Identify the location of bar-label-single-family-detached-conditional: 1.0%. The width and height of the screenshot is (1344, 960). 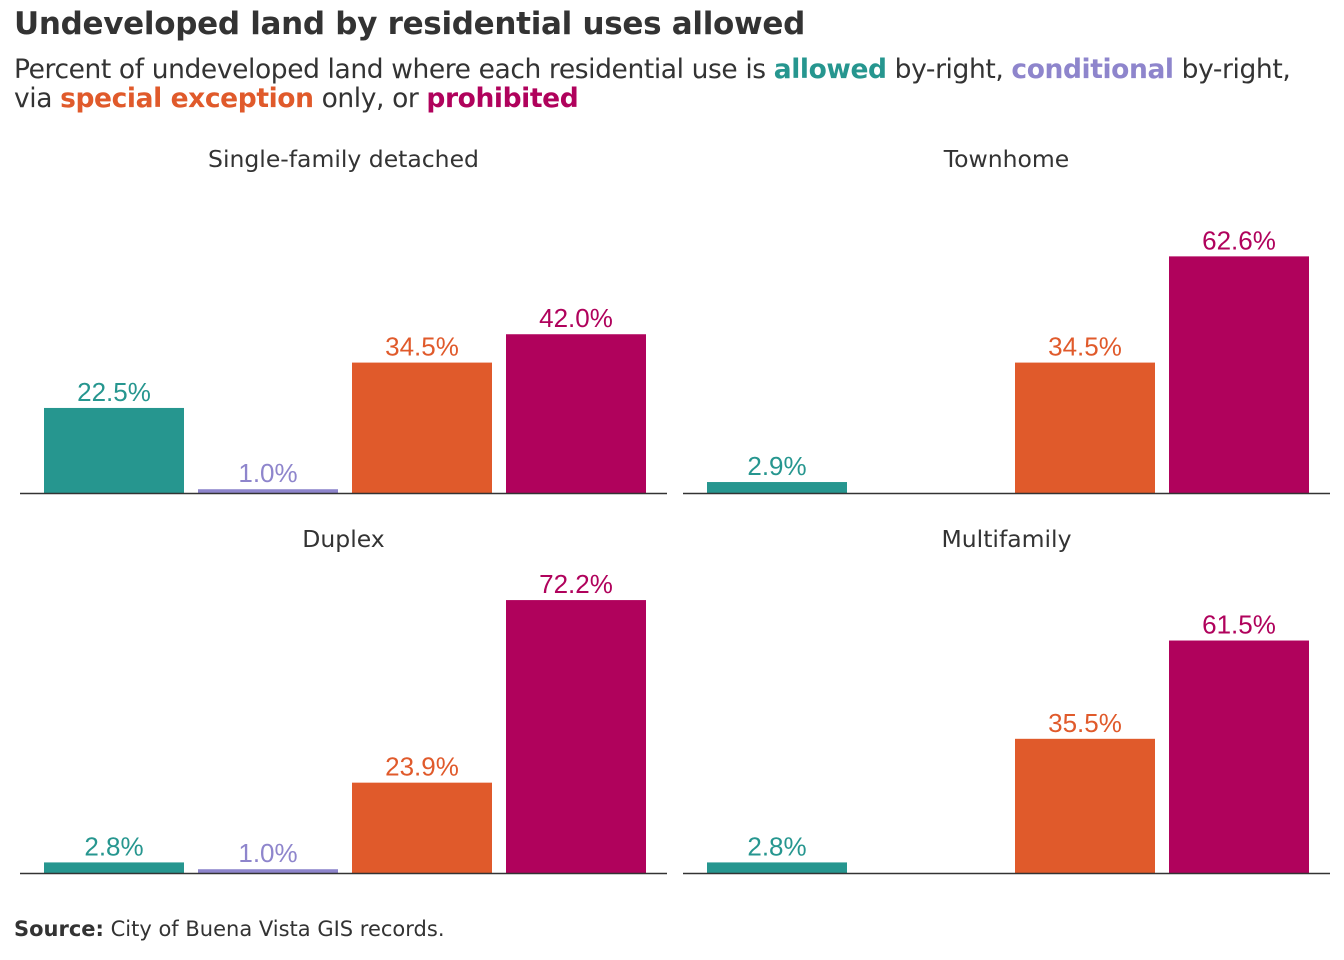
(267, 473).